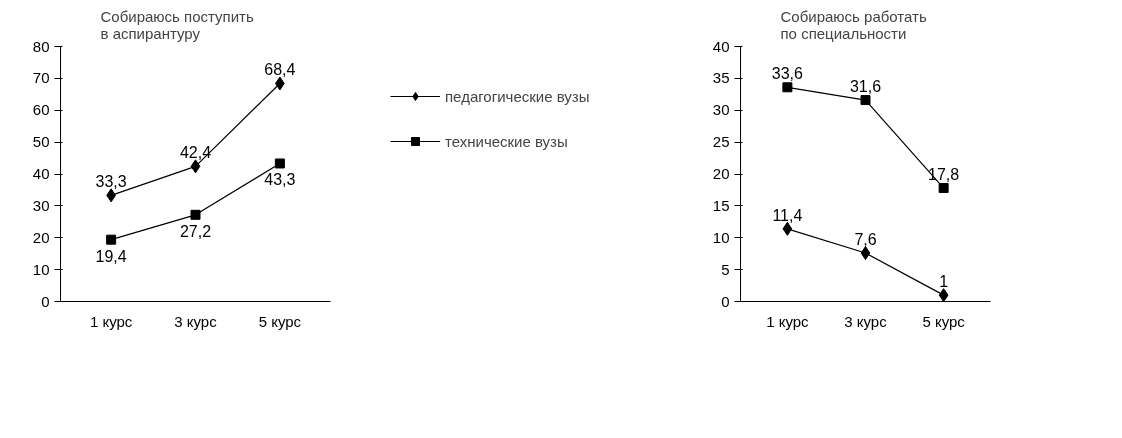  What do you see at coordinates (280, 180) in the screenshot?
I see `data-label: 43,3` at bounding box center [280, 180].